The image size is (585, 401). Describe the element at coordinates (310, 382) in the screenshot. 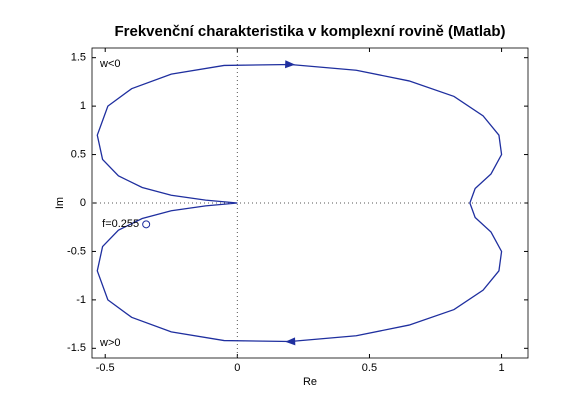

I see `x-axis-label: Re` at that location.